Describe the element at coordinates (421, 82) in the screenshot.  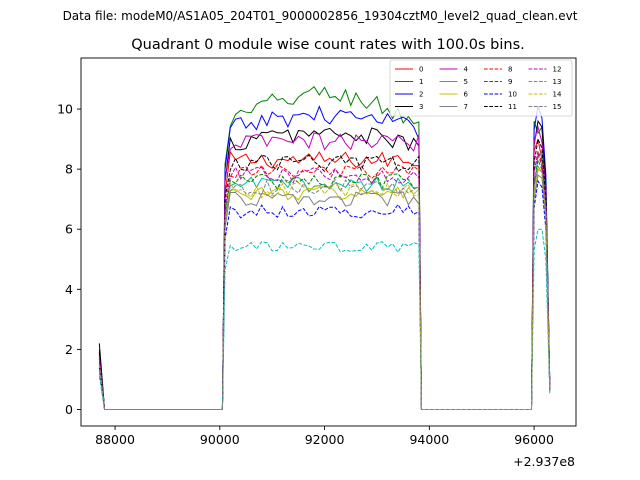
I see `legend-label-1: 1` at that location.